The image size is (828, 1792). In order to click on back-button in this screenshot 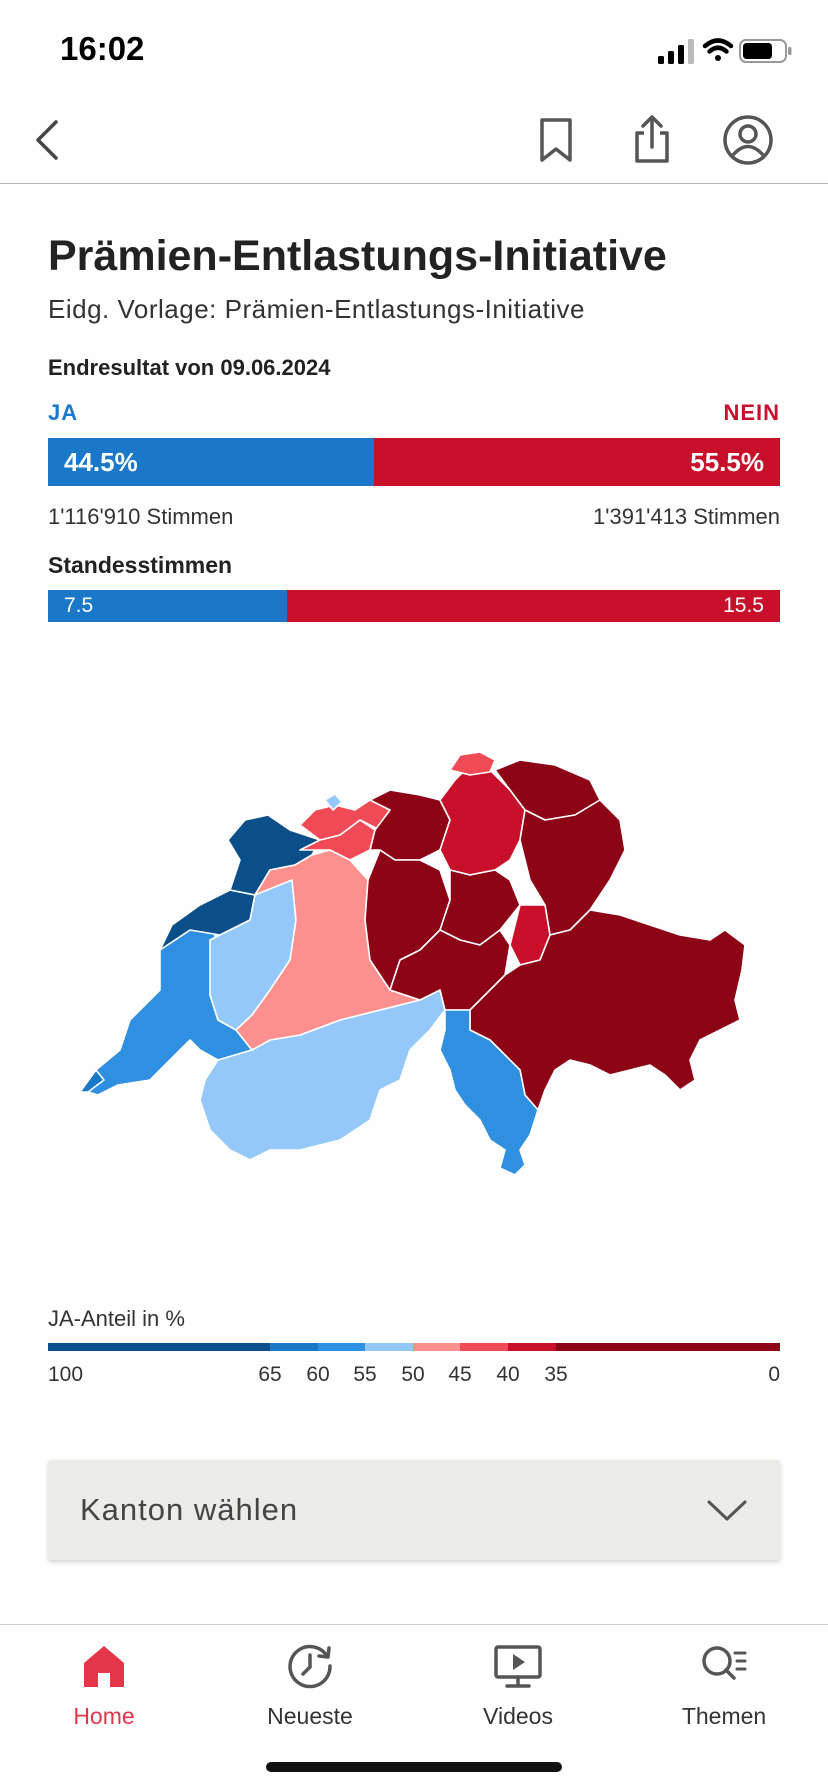, I will do `click(48, 140)`.